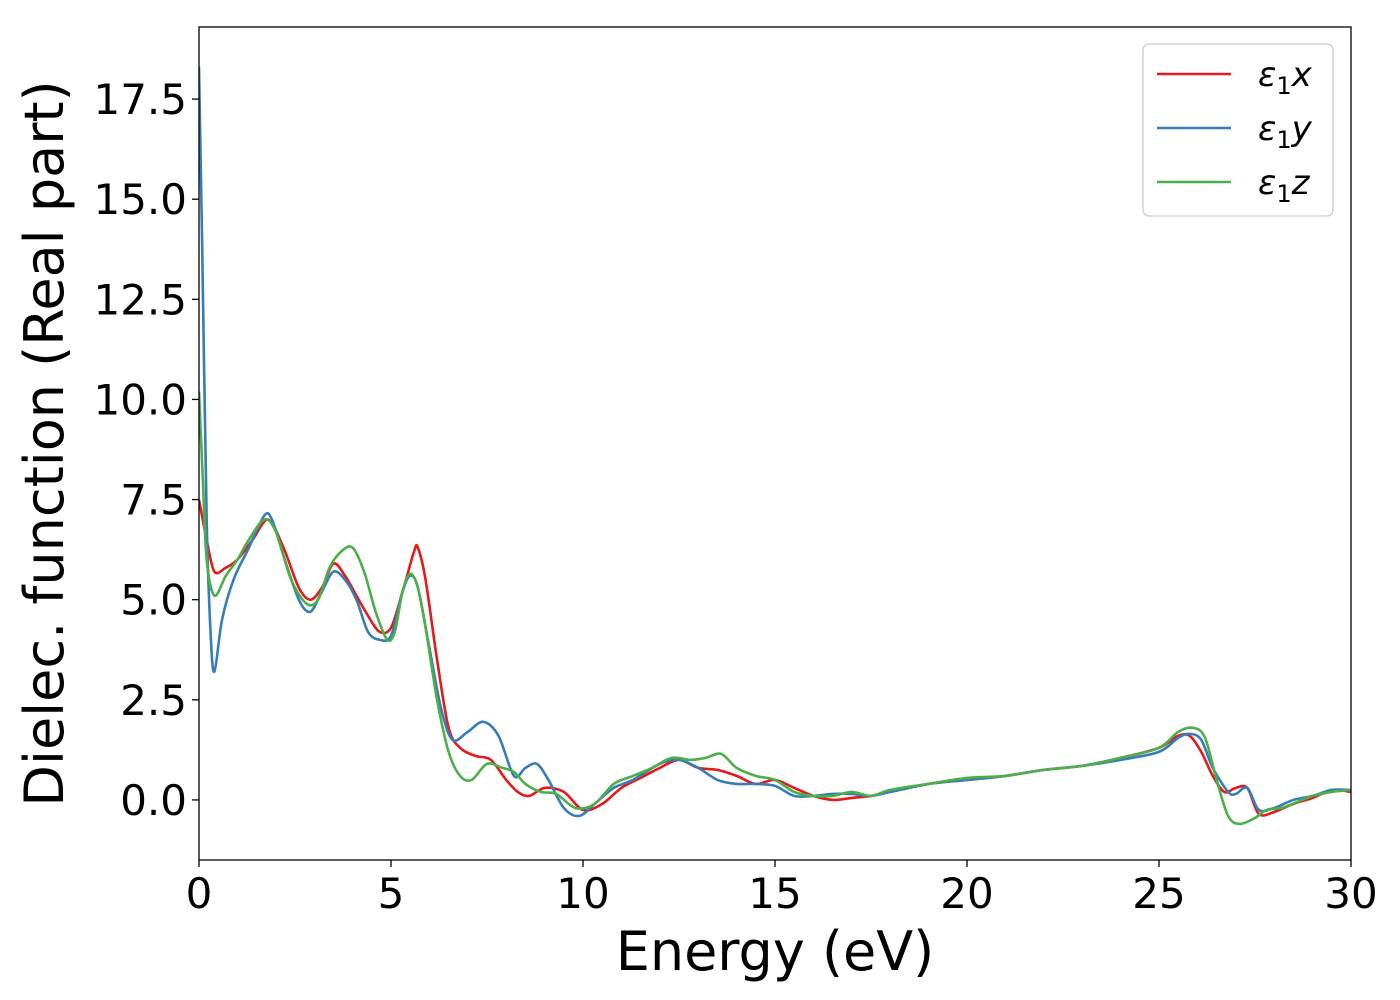 Image resolution: width=1400 pixels, height=1000 pixels. Describe the element at coordinates (1285, 77) in the screenshot. I see `legend-label-x: ε1x` at that location.